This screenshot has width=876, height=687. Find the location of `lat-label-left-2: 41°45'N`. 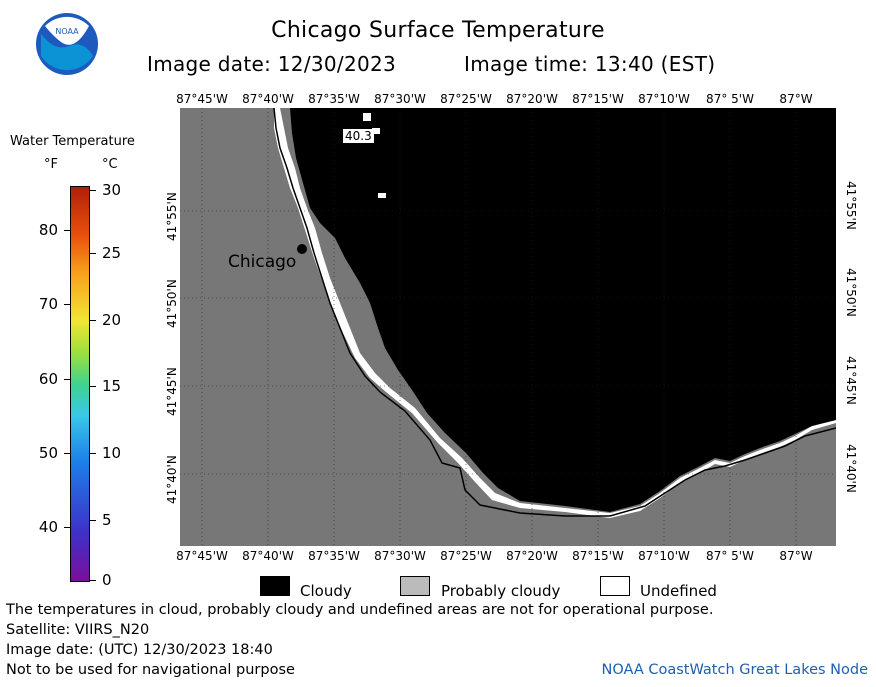

lat-label-left-2: 41°45'N is located at coordinates (172, 391).